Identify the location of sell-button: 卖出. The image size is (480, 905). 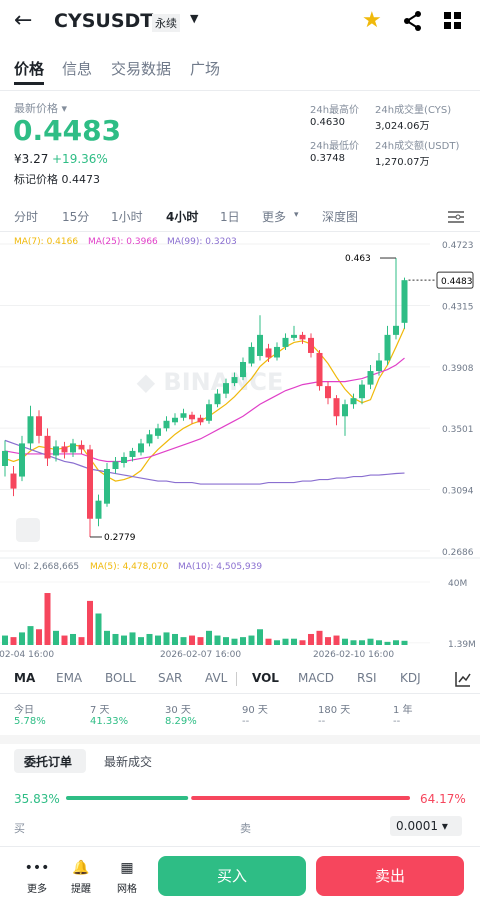
(390, 876).